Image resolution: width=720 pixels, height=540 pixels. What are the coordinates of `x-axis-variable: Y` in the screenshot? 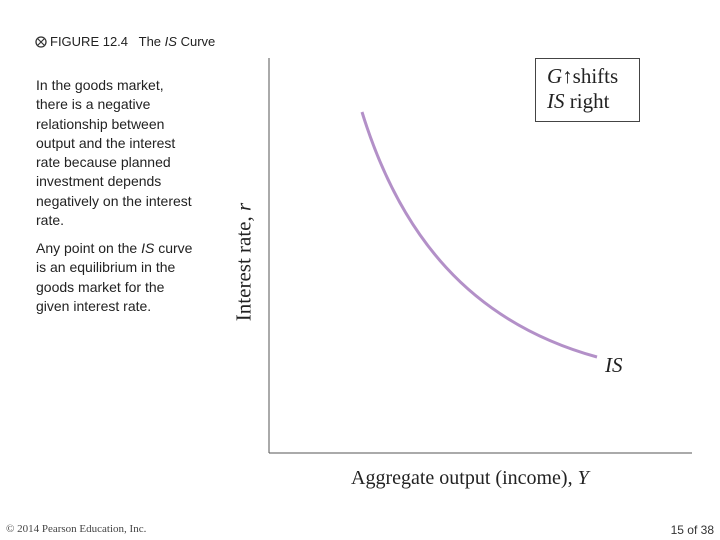 It's located at (583, 478).